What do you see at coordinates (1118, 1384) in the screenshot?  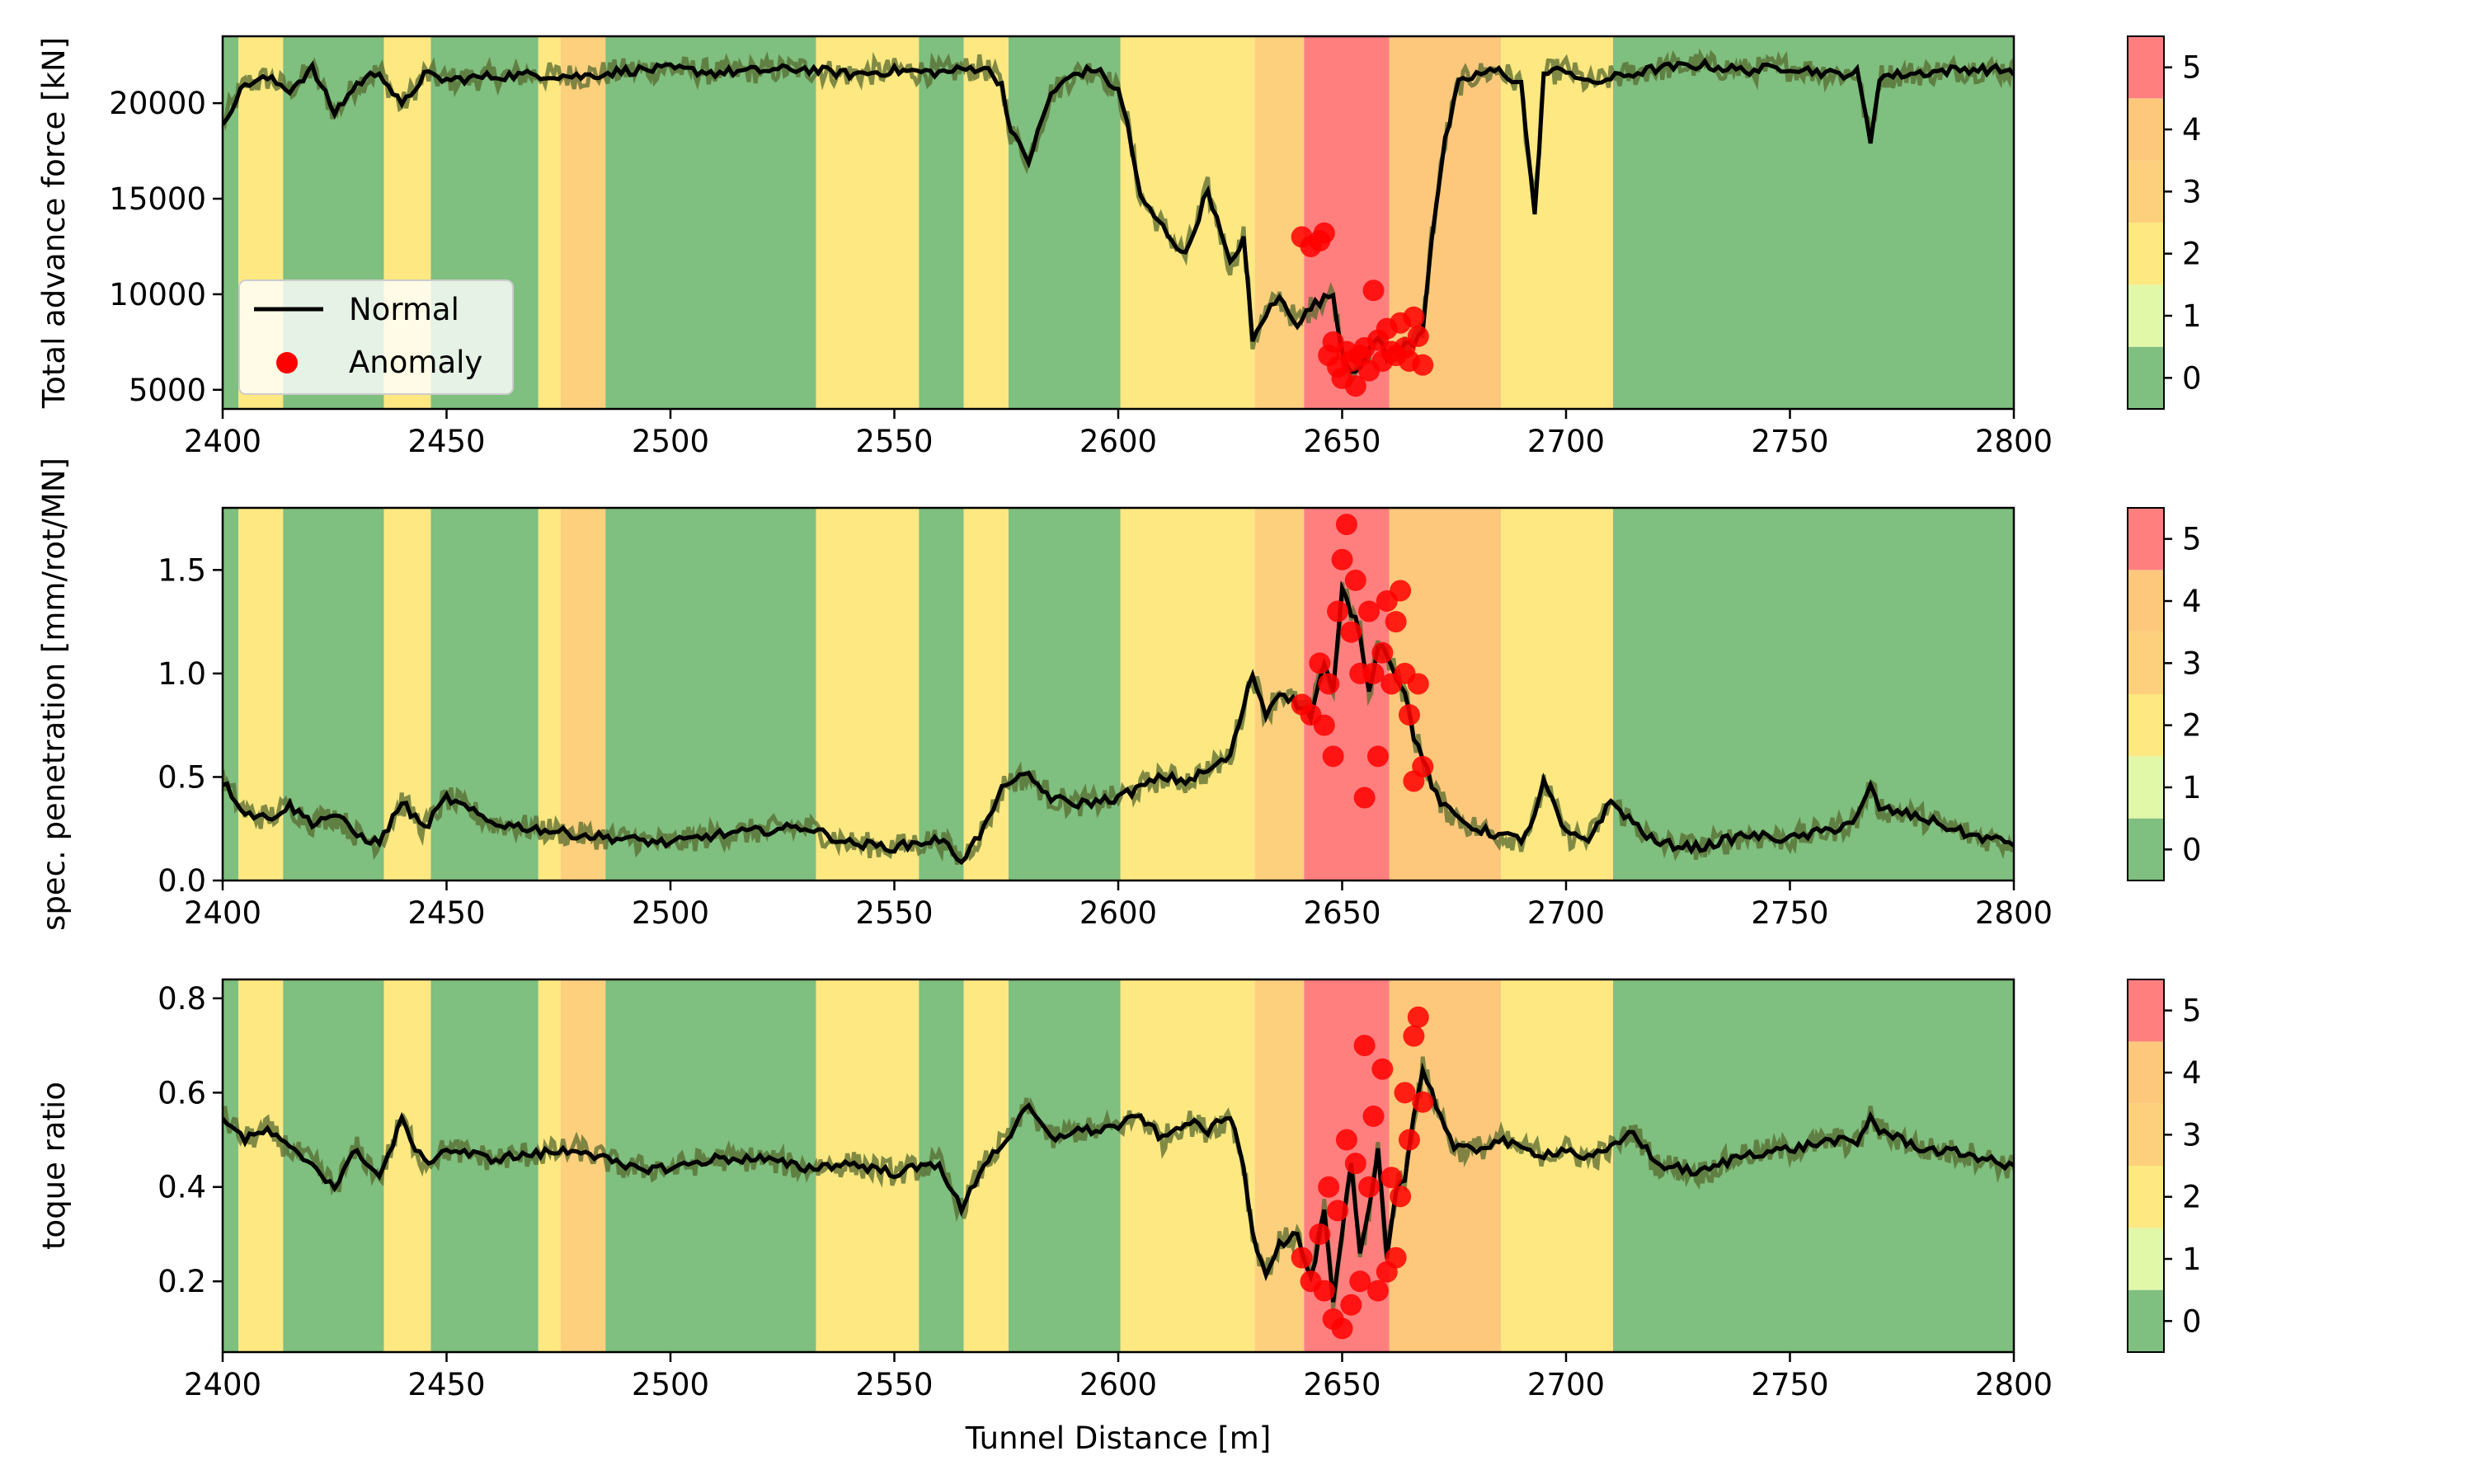 I see `x-tick-label: 2600` at bounding box center [1118, 1384].